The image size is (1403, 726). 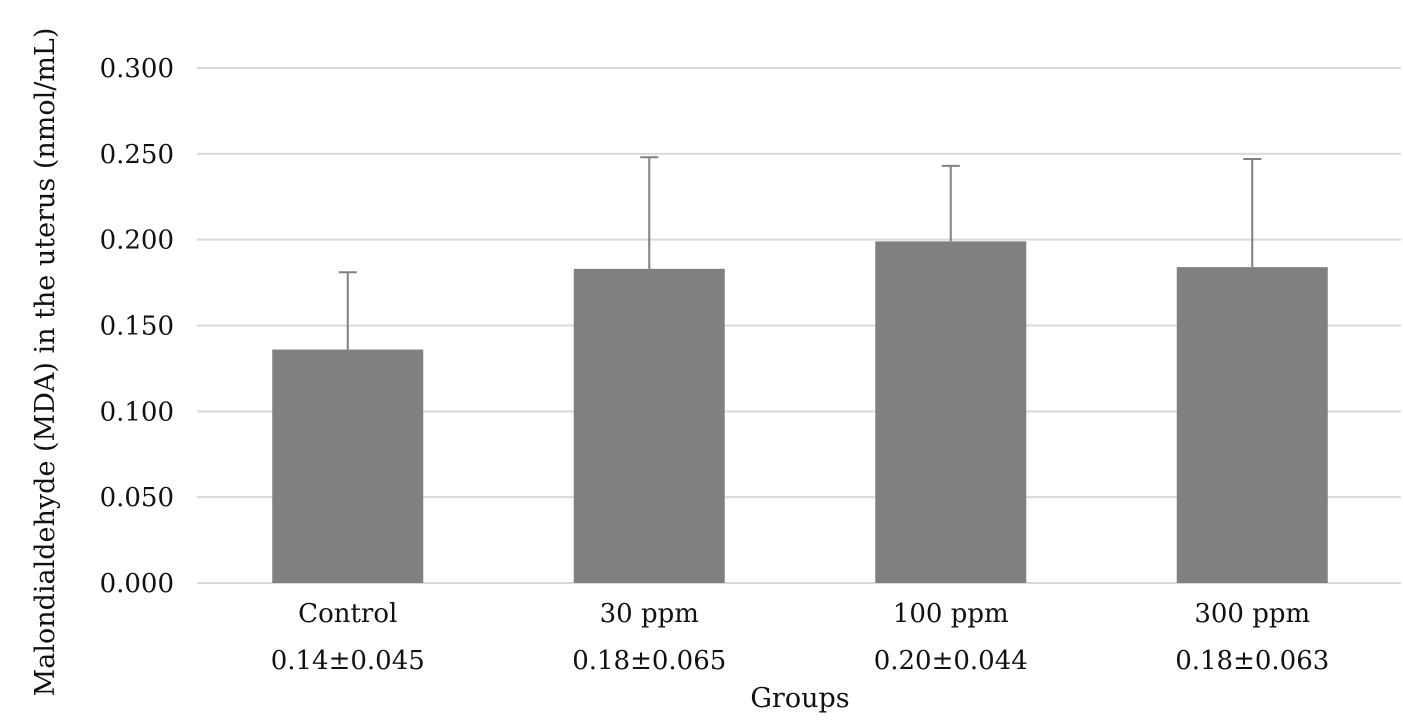 What do you see at coordinates (649, 614) in the screenshot?
I see `x-tick-label: 30 ppm` at bounding box center [649, 614].